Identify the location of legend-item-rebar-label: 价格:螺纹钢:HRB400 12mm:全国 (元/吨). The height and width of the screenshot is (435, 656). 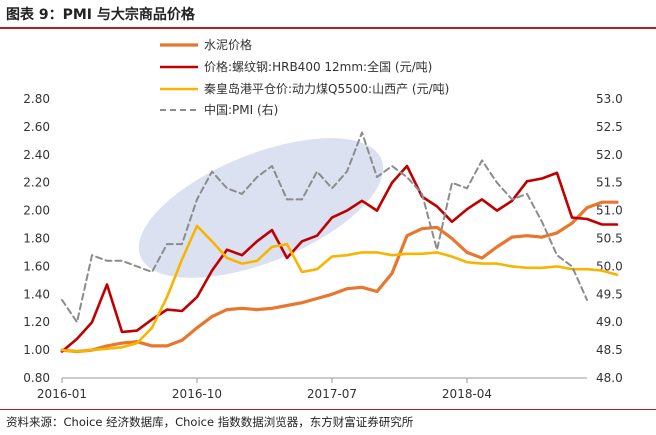
(318, 66).